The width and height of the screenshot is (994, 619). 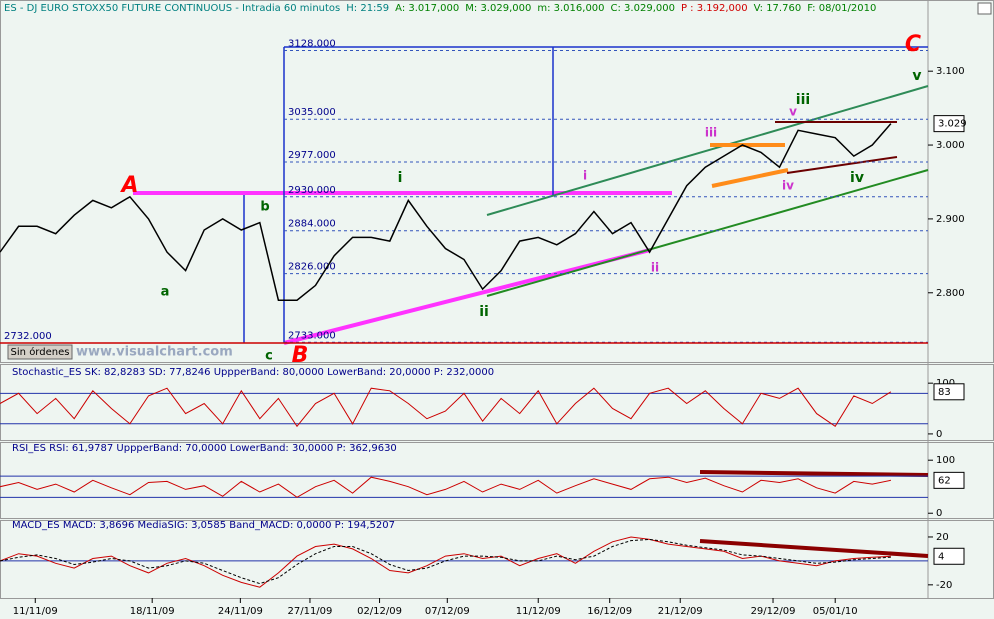 I want to click on y-tick-label: 20, so click(x=942, y=537).